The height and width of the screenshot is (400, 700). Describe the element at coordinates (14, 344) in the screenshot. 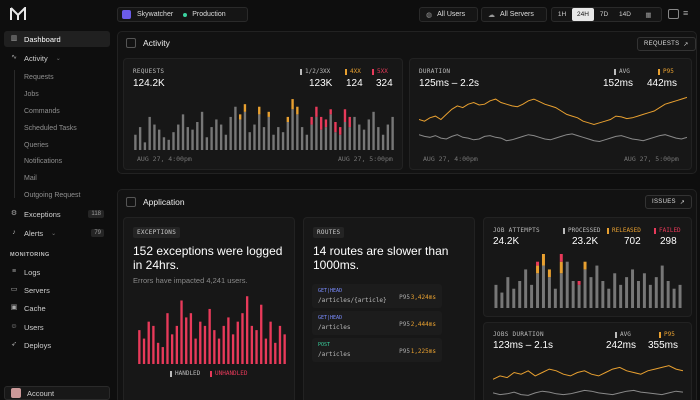

I see `rocket-icon: ➶` at that location.